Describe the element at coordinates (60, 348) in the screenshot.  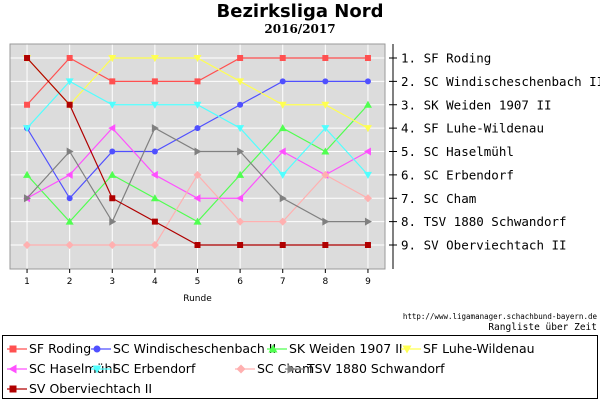
I see `legend-label: SF Roding` at that location.